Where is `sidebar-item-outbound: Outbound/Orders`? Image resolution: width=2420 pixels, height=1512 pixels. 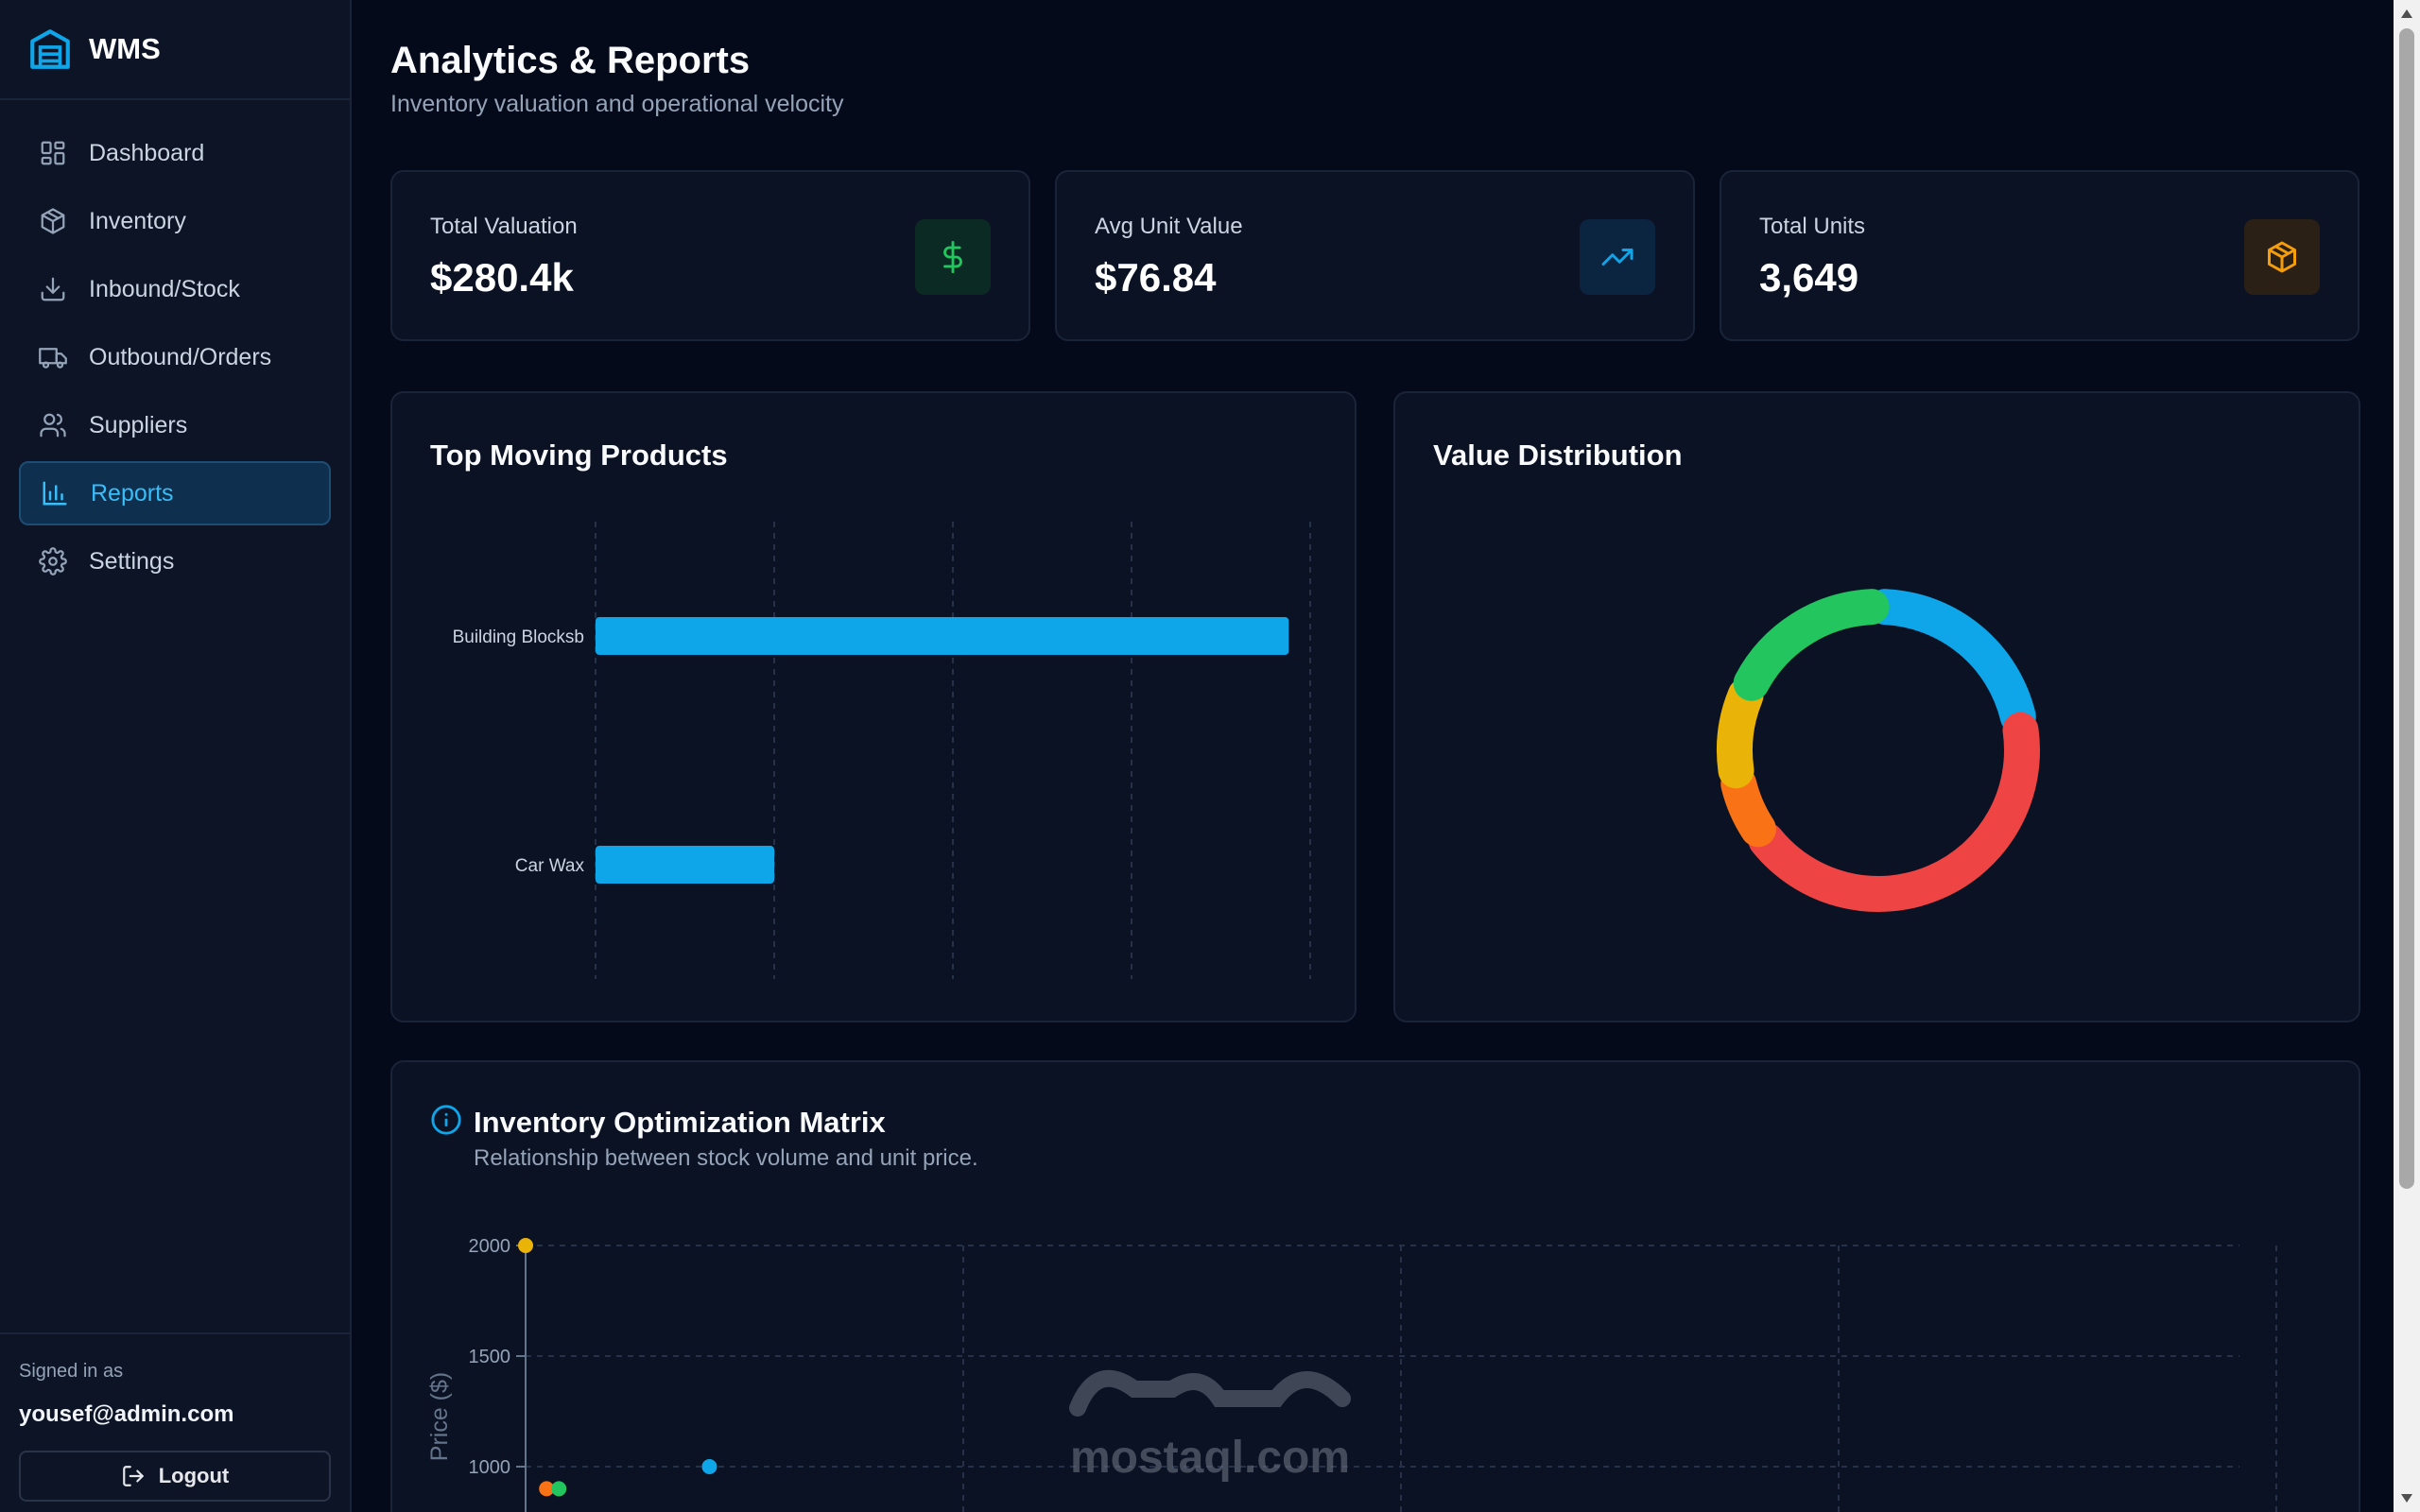
sidebar-item-outbound: Outbound/Orders is located at coordinates (175, 357).